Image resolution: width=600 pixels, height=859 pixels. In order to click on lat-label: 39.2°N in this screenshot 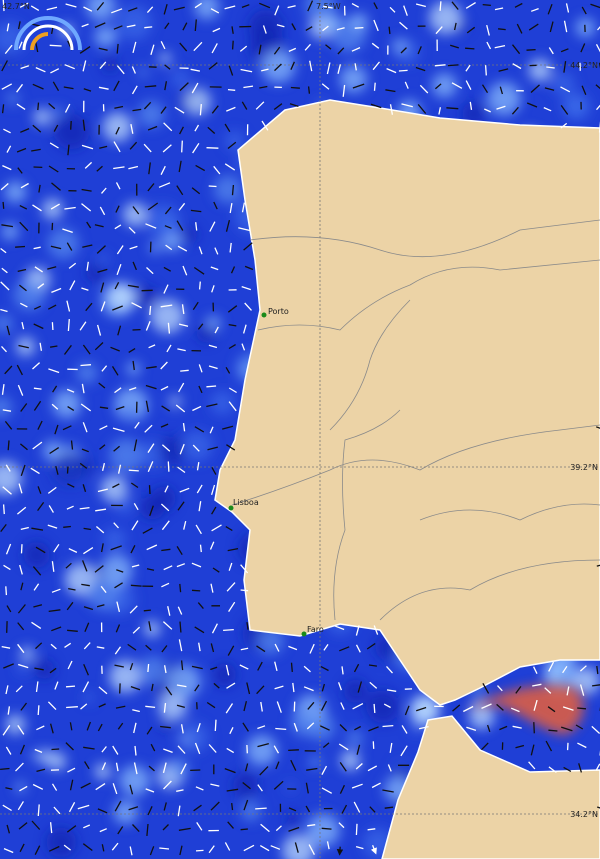, I will do `click(584, 467)`.